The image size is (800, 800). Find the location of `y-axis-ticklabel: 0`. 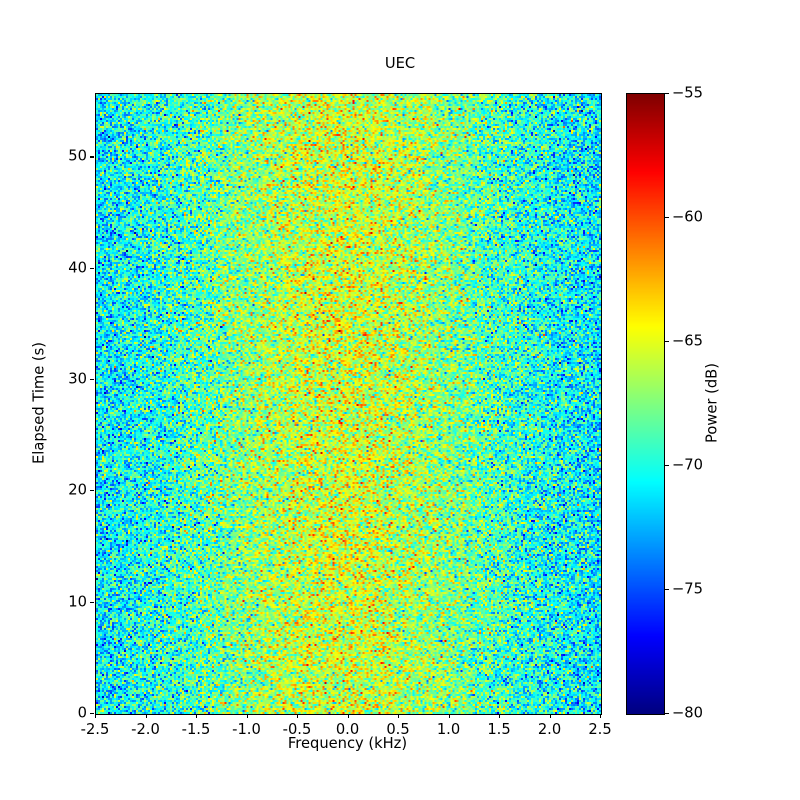

y-axis-ticklabel: 0 is located at coordinates (82, 713).